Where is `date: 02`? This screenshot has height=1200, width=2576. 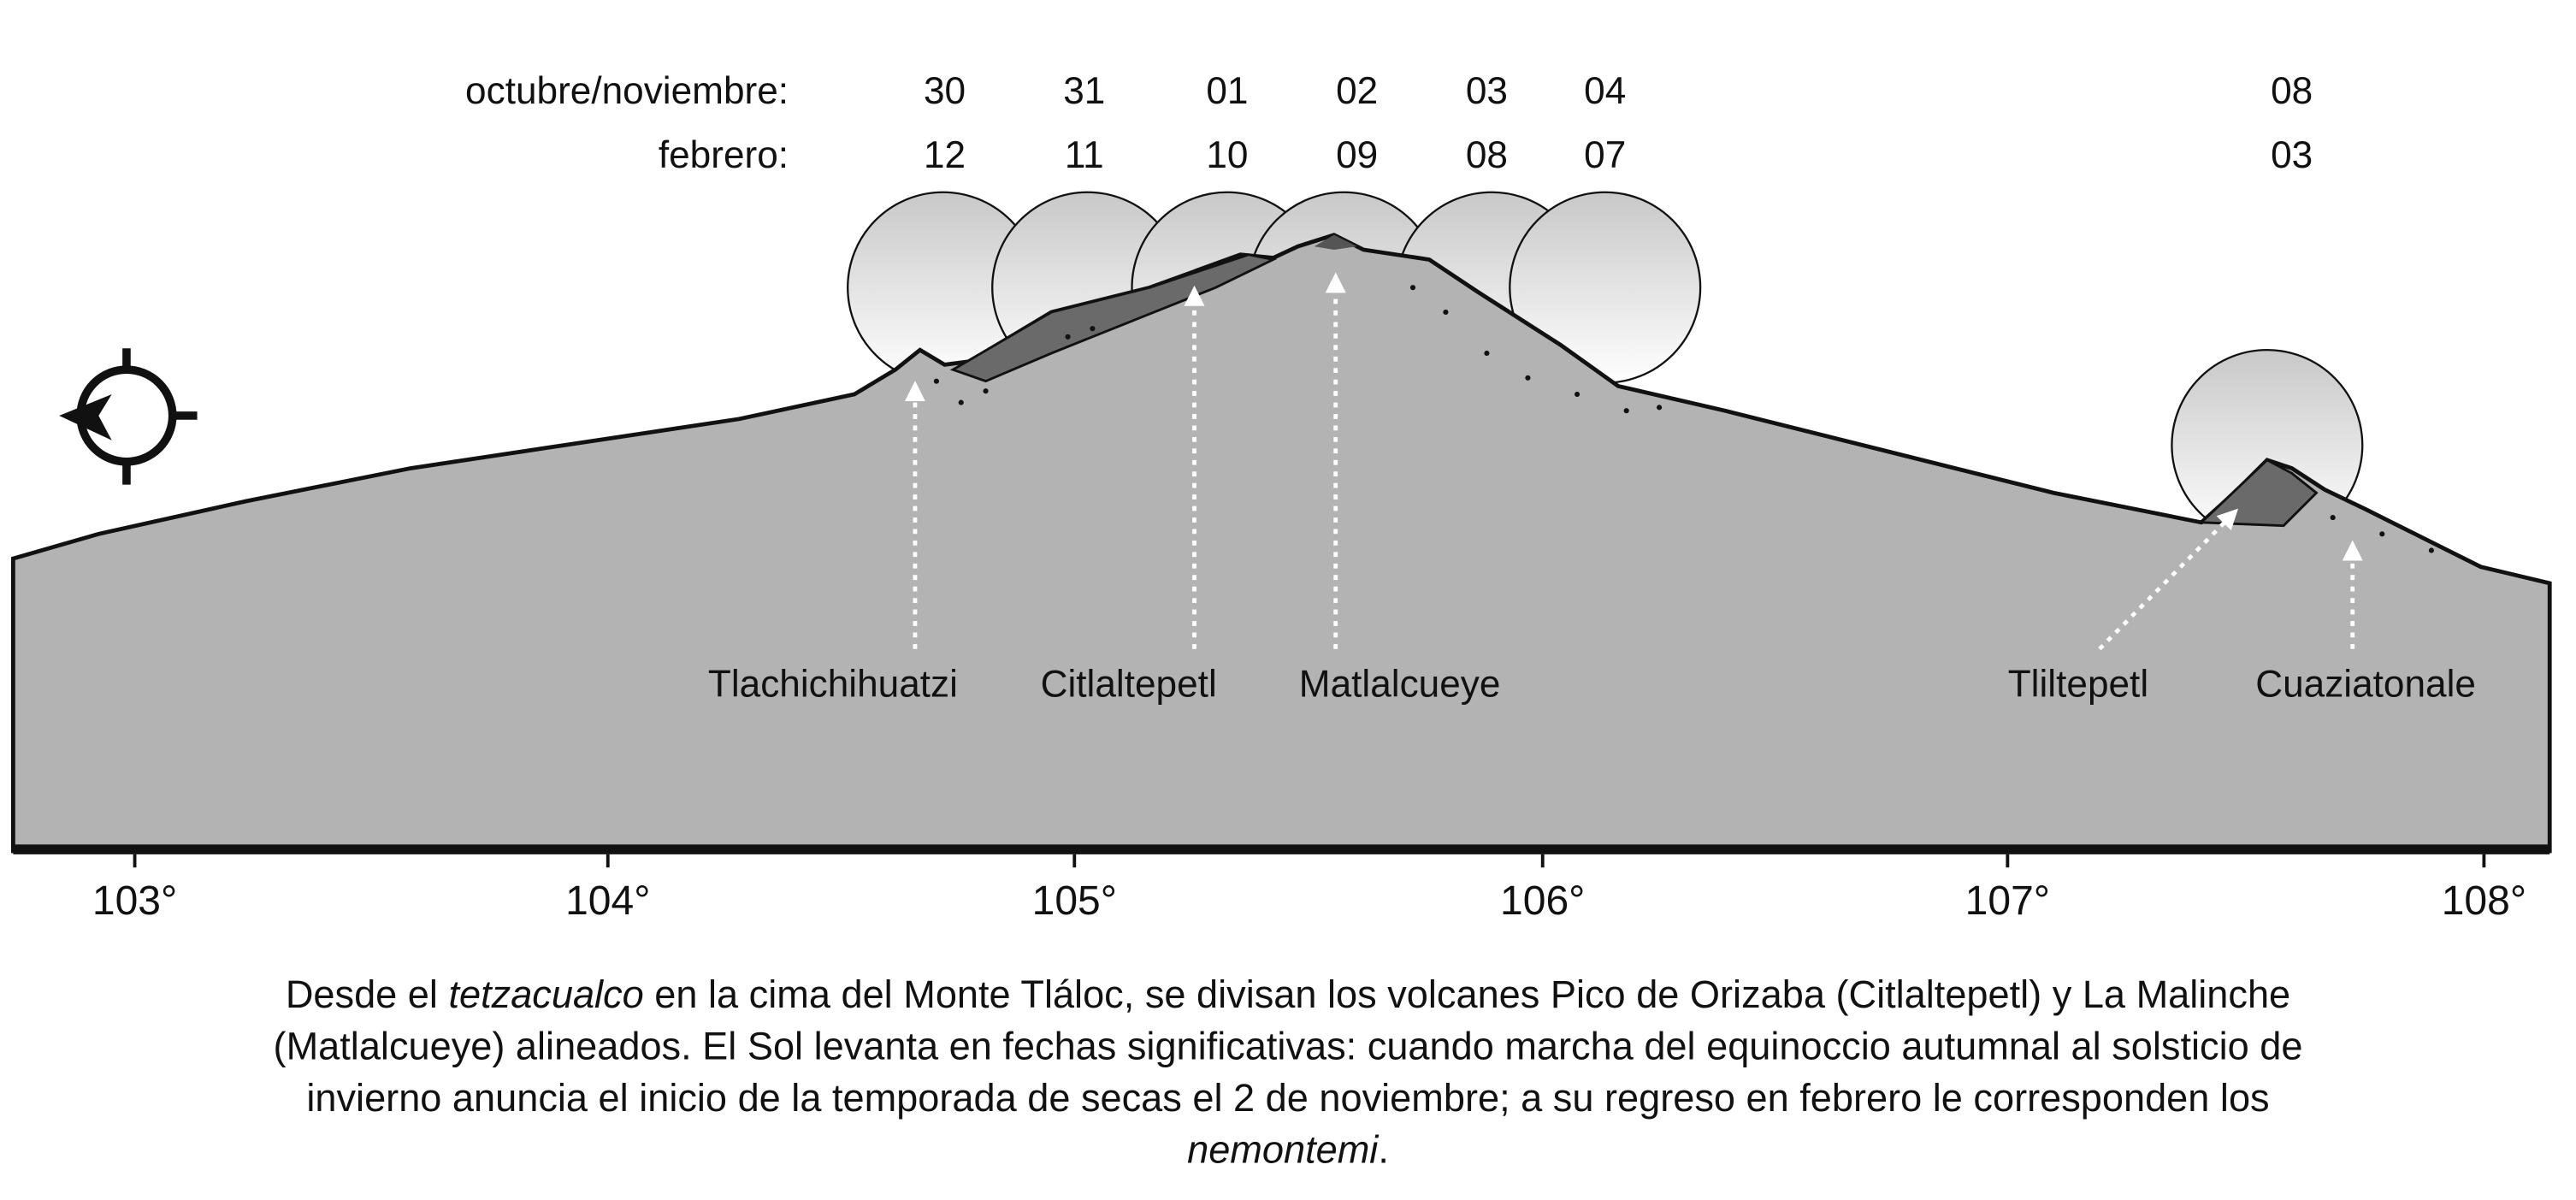 date: 02 is located at coordinates (1357, 91).